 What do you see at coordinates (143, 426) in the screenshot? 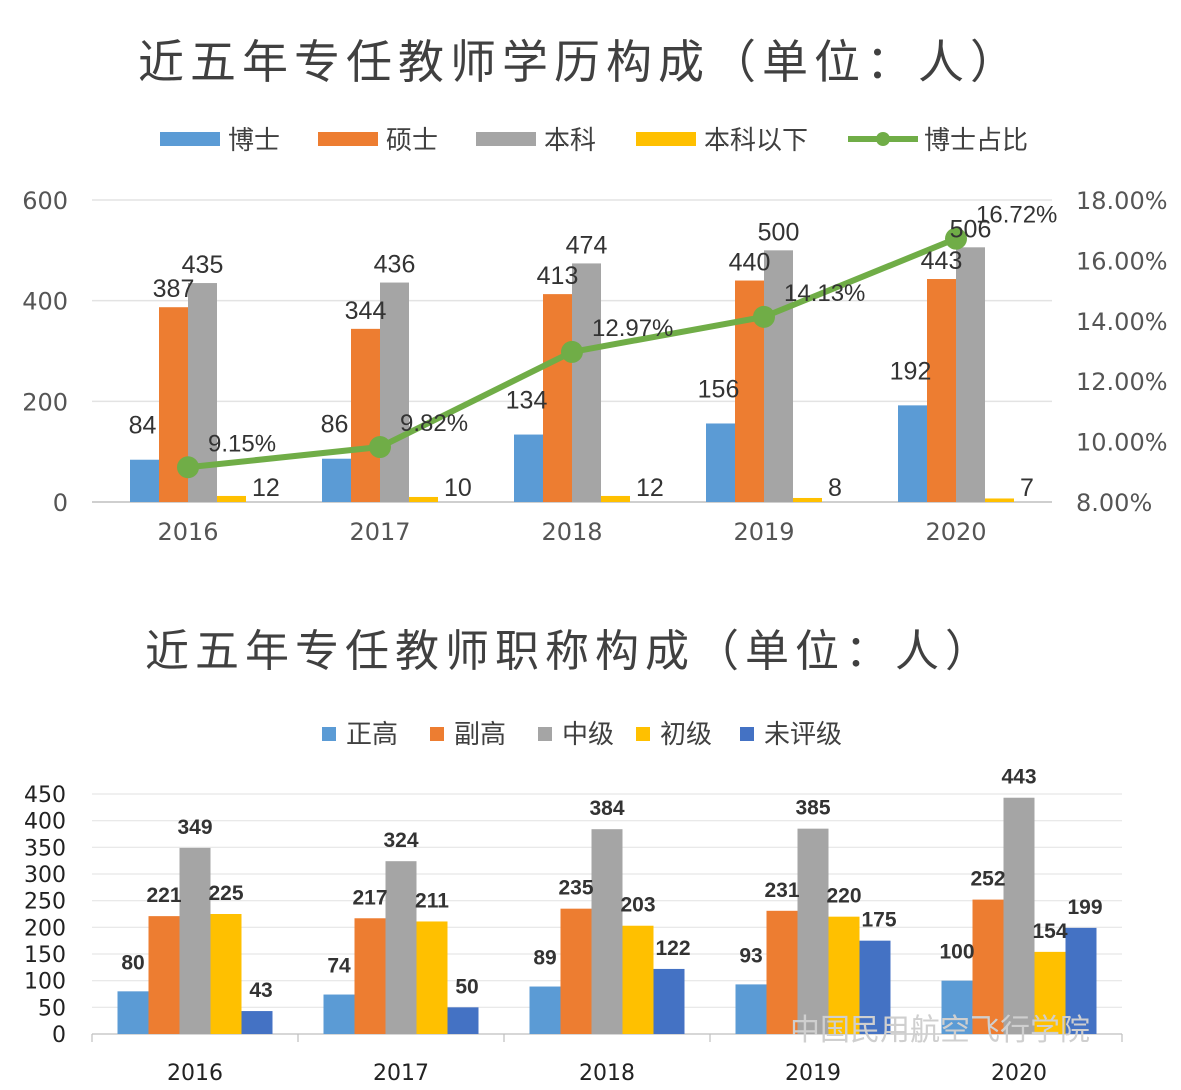
I see `data-label: 84` at bounding box center [143, 426].